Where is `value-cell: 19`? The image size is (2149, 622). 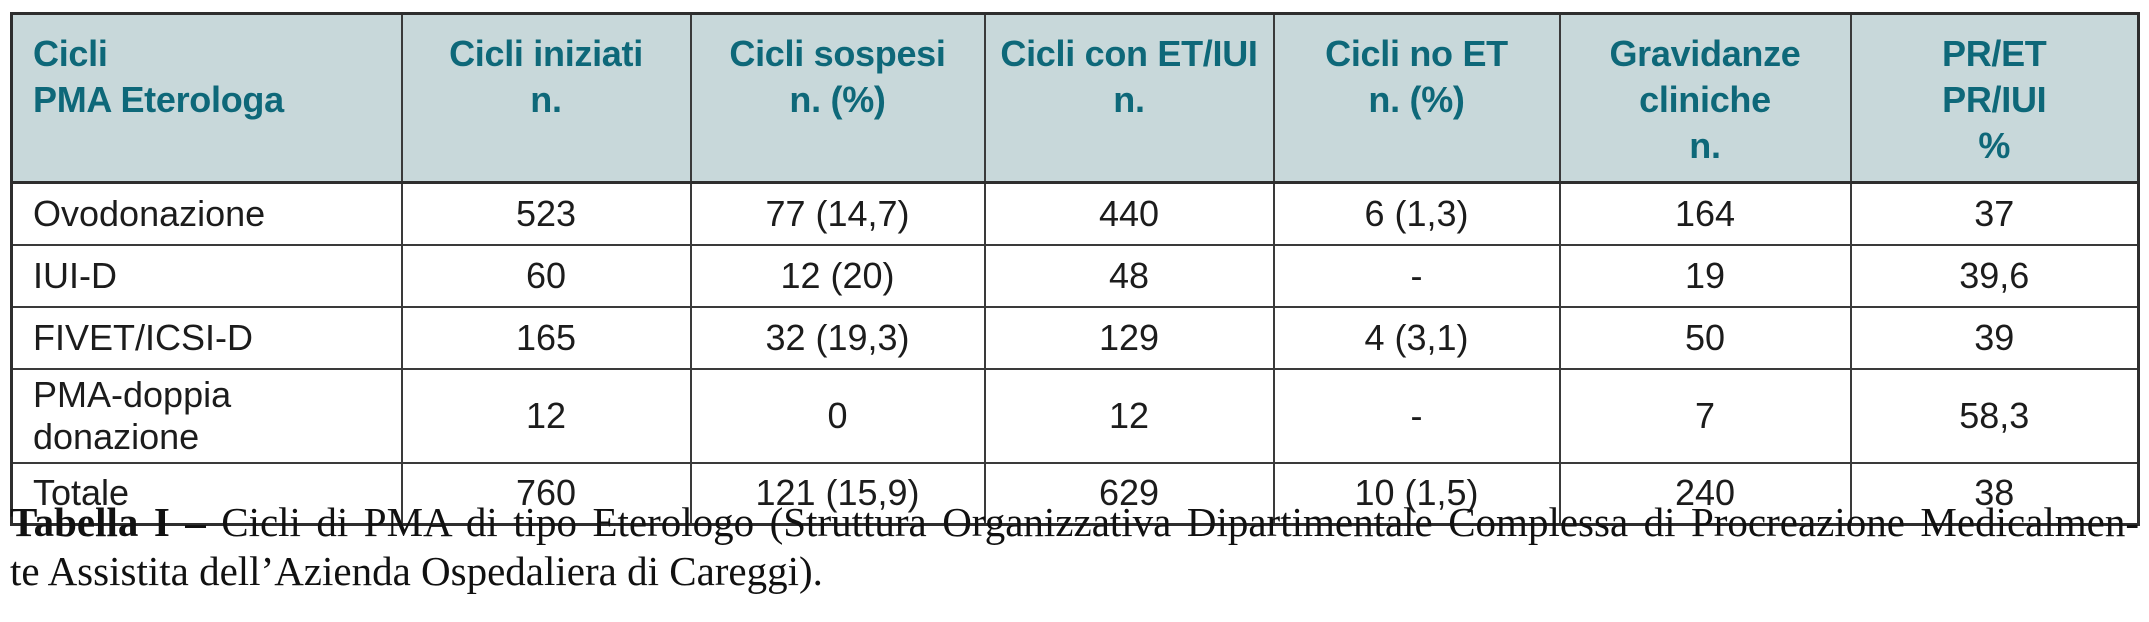 value-cell: 19 is located at coordinates (1705, 275).